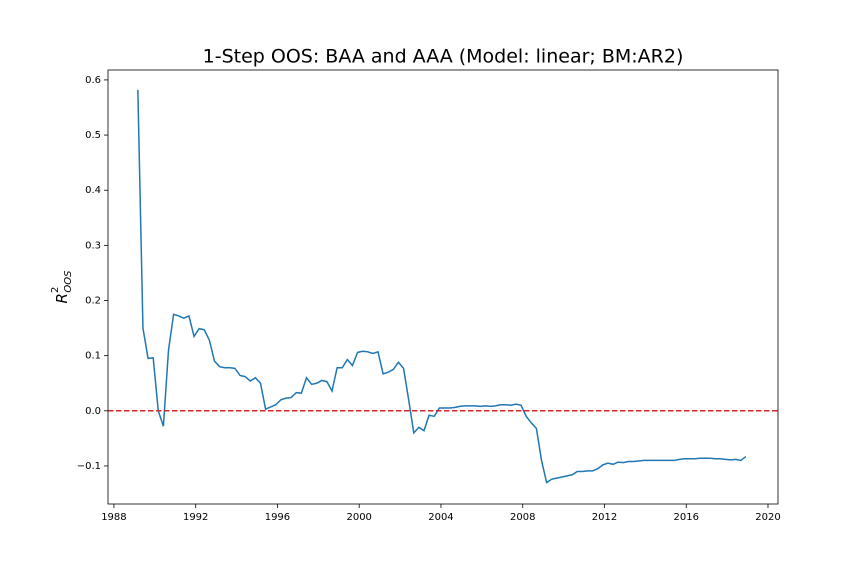  What do you see at coordinates (68, 281) in the screenshot?
I see `y-label-sub: OOS` at bounding box center [68, 281].